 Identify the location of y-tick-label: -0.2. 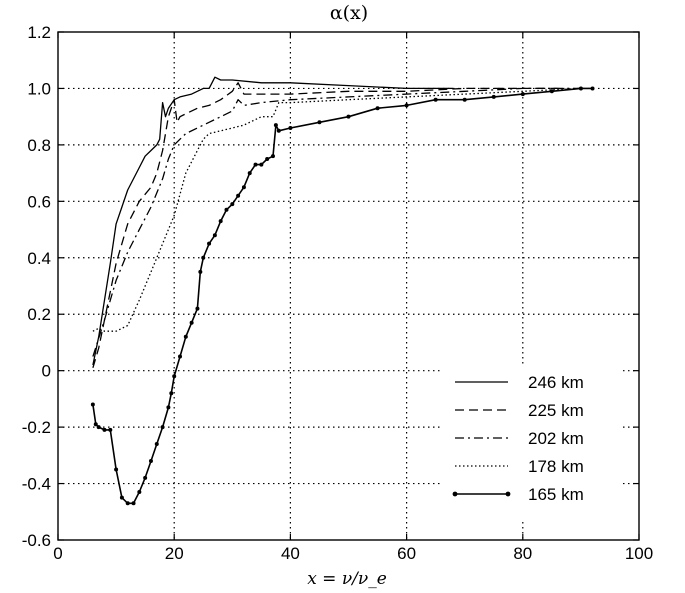
(36, 427).